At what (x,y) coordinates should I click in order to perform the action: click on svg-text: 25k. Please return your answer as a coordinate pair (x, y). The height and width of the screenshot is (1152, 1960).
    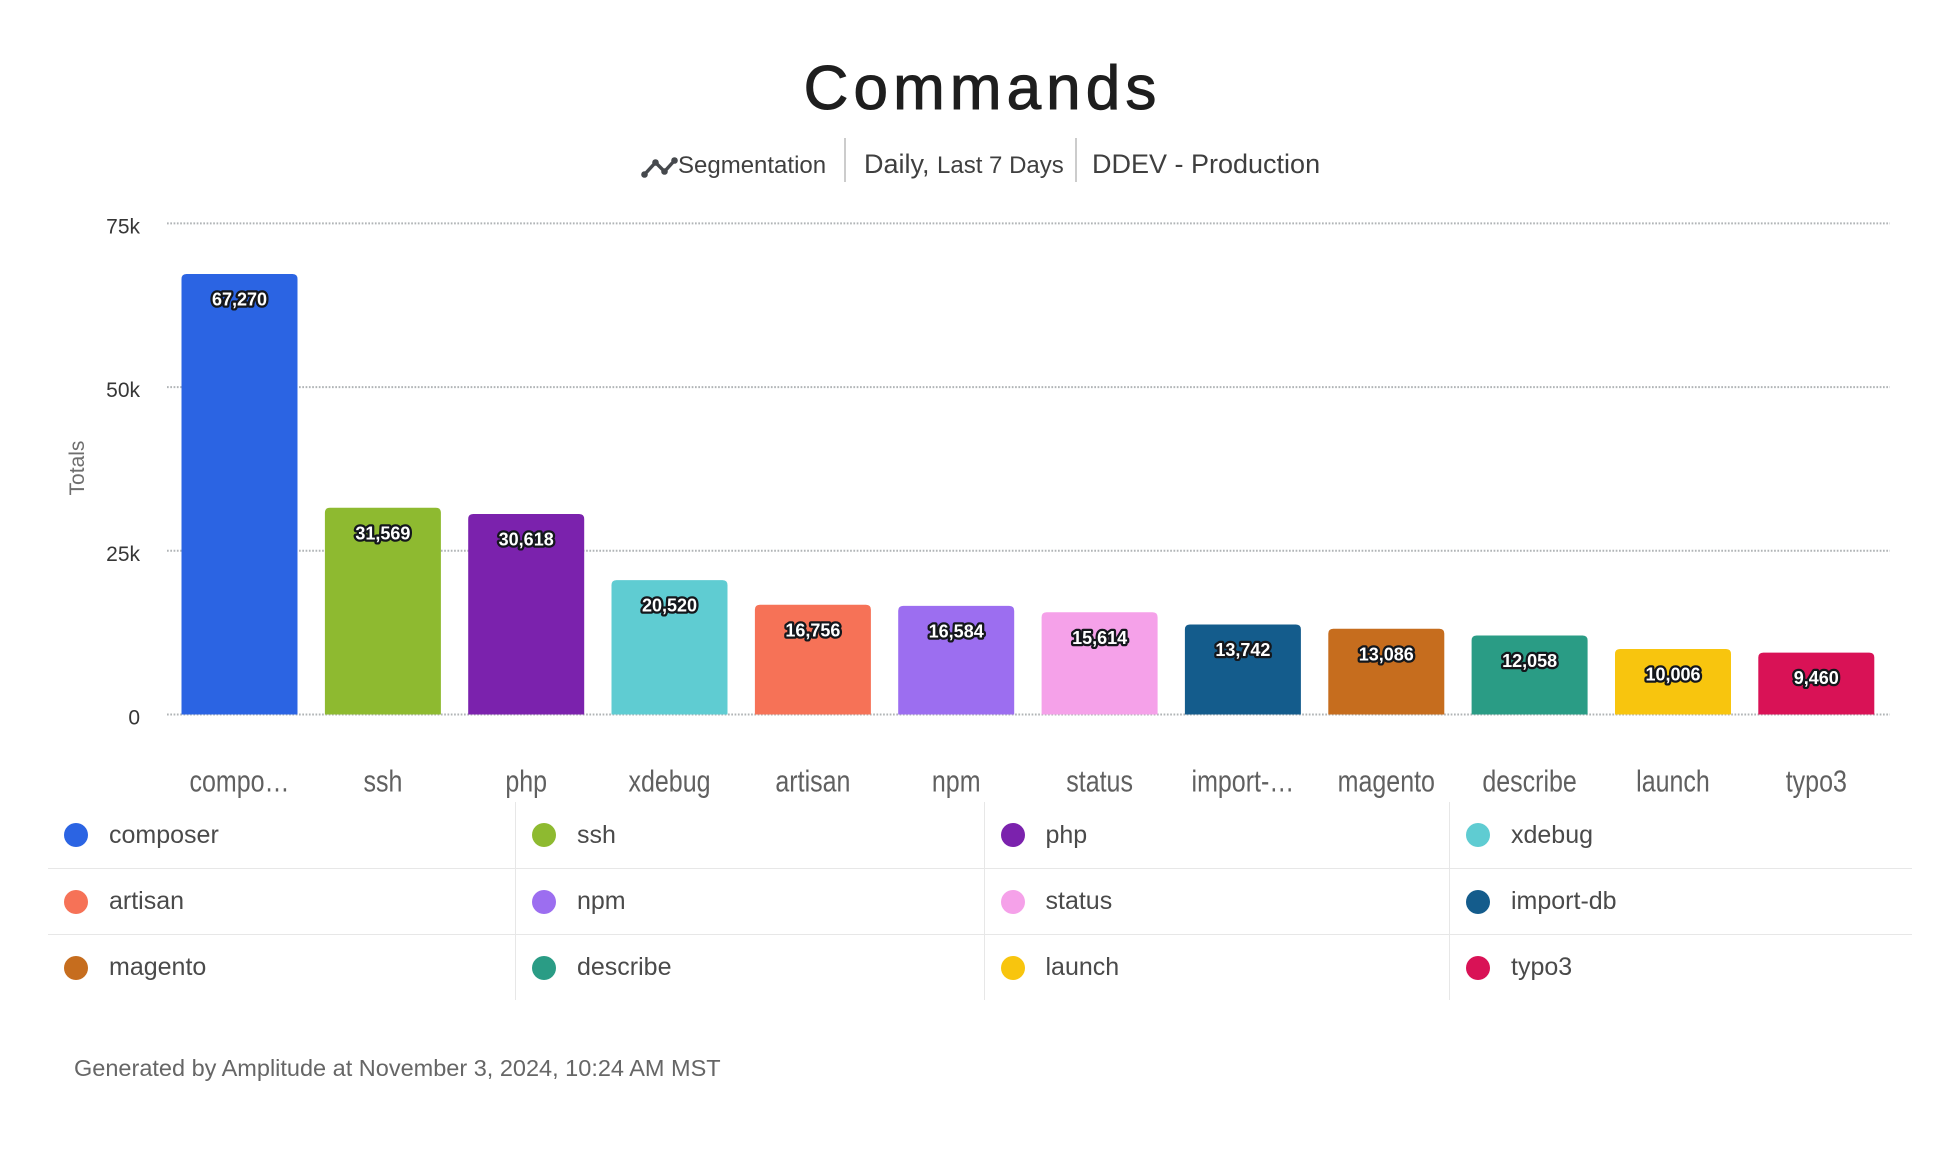
    Looking at the image, I should click on (123, 554).